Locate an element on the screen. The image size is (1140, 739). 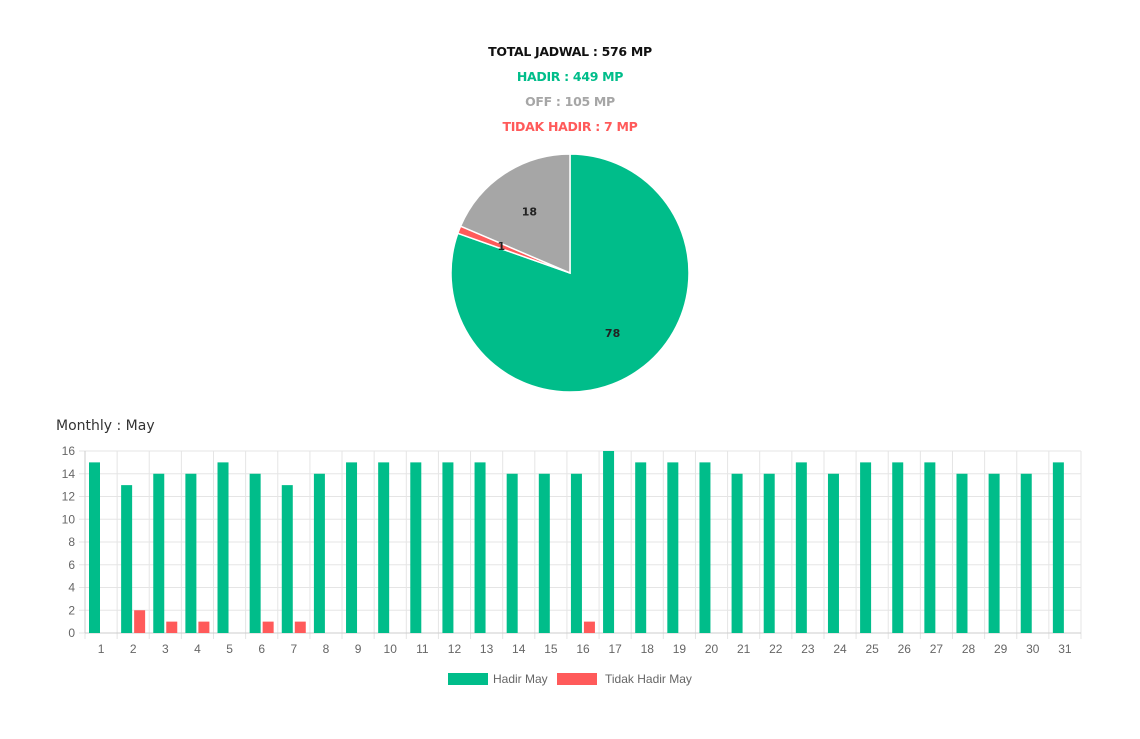
x-tick-label: 30 is located at coordinates (1033, 649).